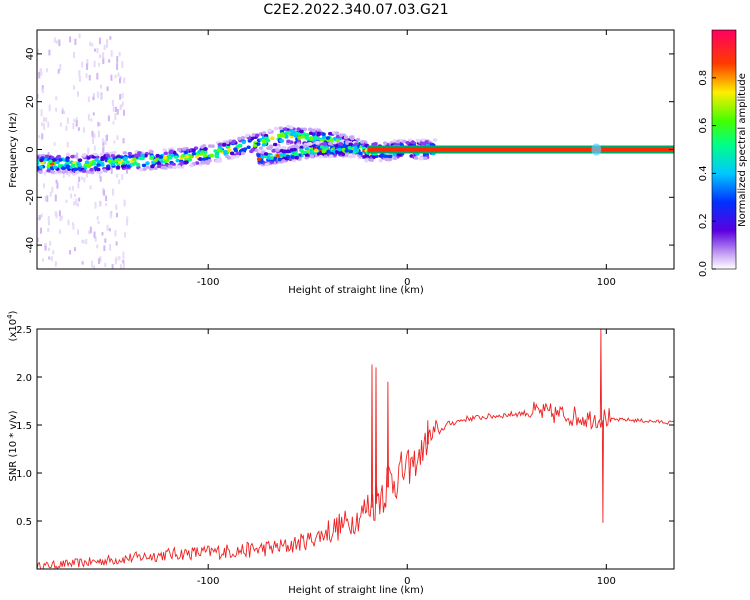 The width and height of the screenshot is (750, 600). Describe the element at coordinates (742, 150) in the screenshot. I see `colorbar-label: Normalized spectral amplitude` at that location.